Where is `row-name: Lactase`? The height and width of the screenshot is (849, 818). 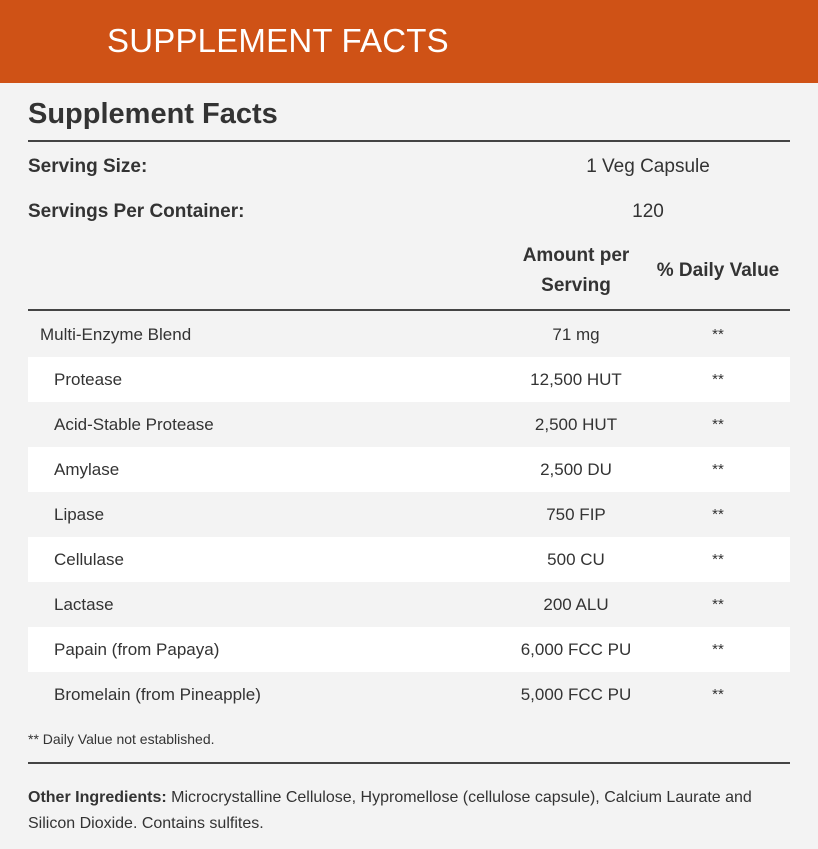 row-name: Lactase is located at coordinates (84, 604).